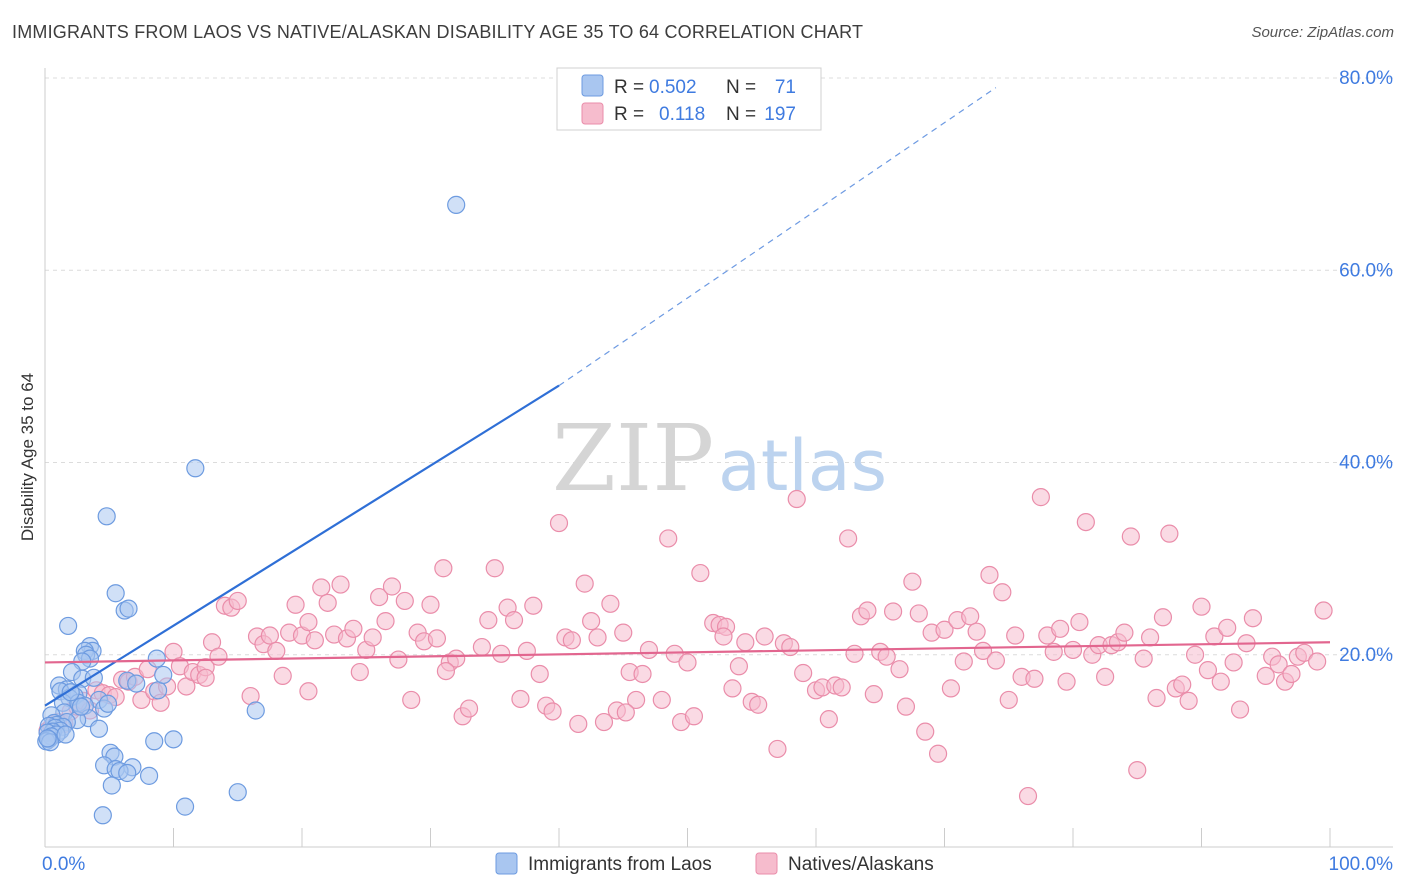 This screenshot has height=892, width=1406. Describe the element at coordinates (1366, 655) in the screenshot. I see `y-tick-label: 20.0%` at that location.